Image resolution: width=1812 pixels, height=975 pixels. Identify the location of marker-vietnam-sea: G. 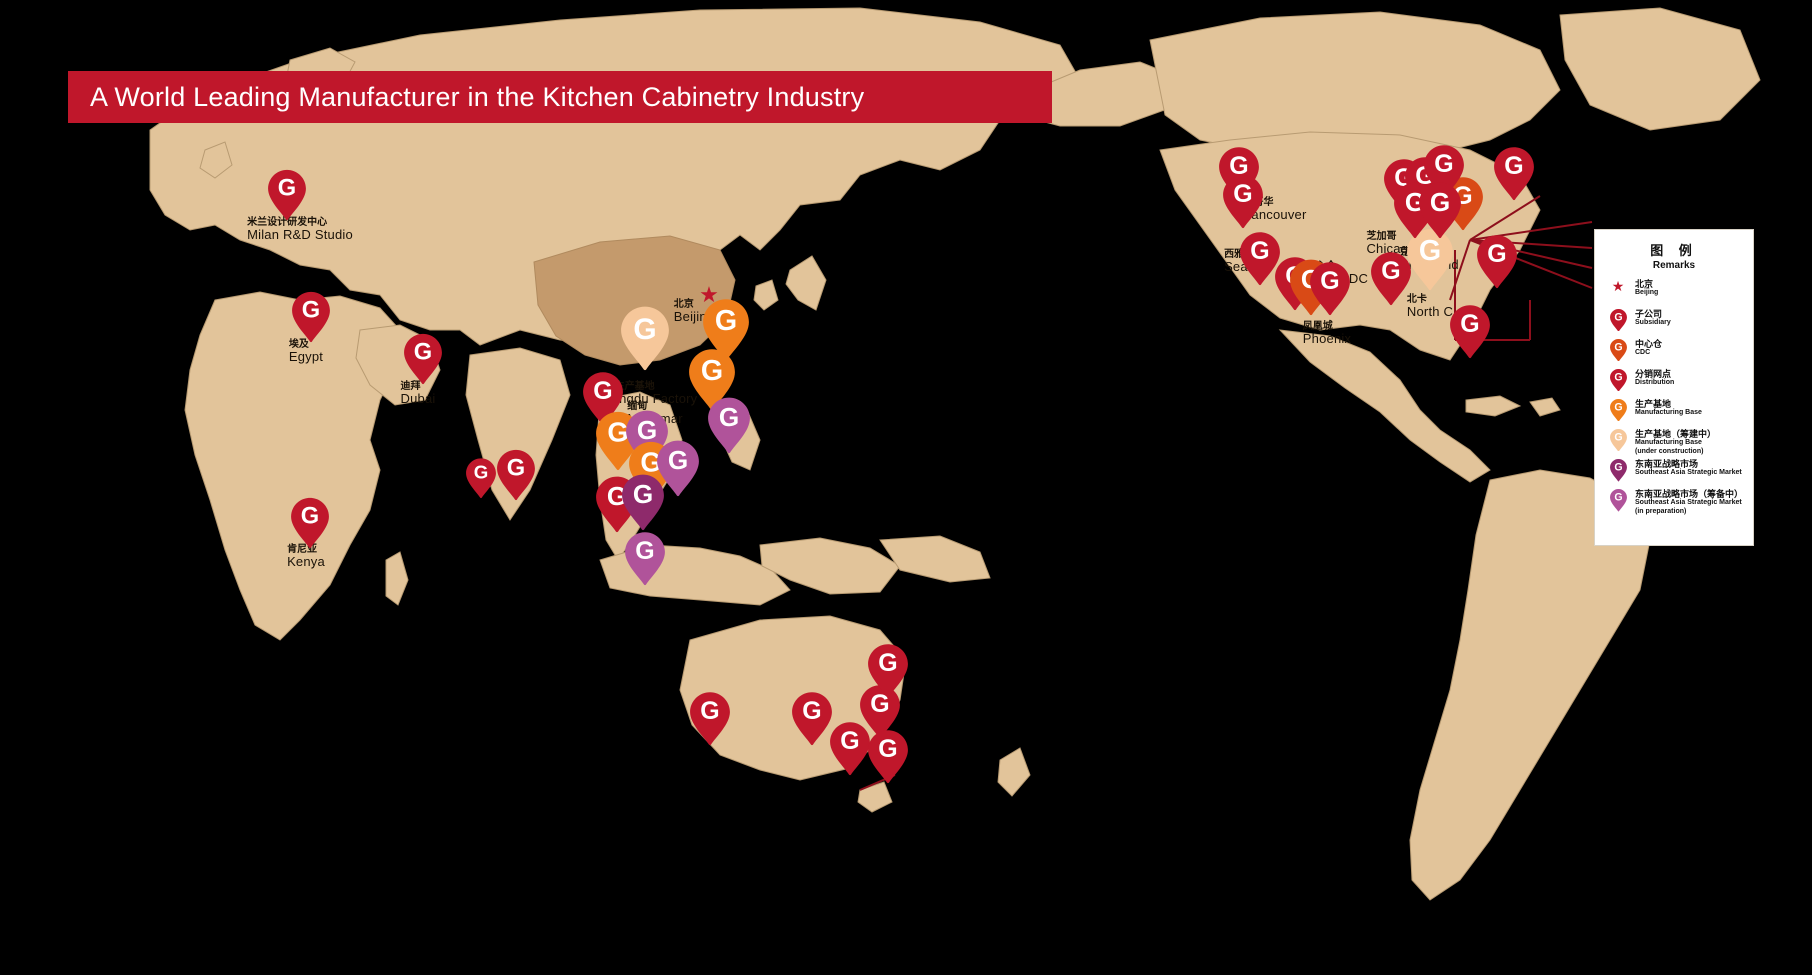
(678, 468).